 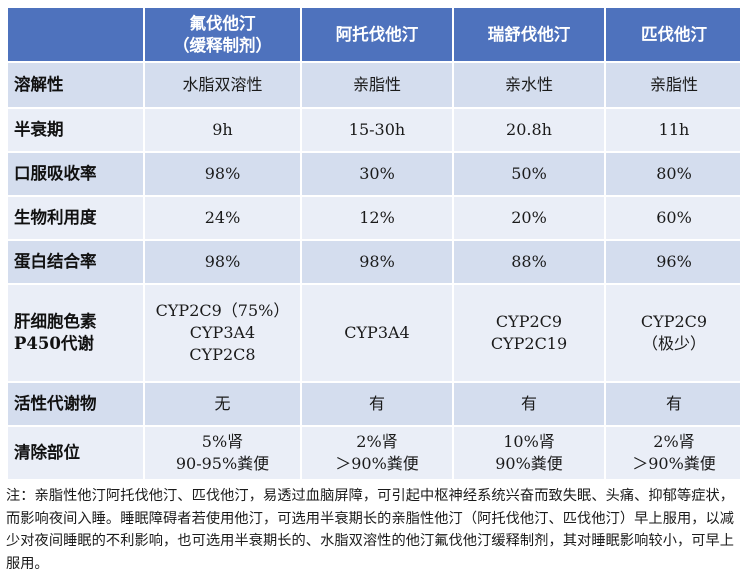 I want to click on table-cell: 80%, so click(x=673, y=174).